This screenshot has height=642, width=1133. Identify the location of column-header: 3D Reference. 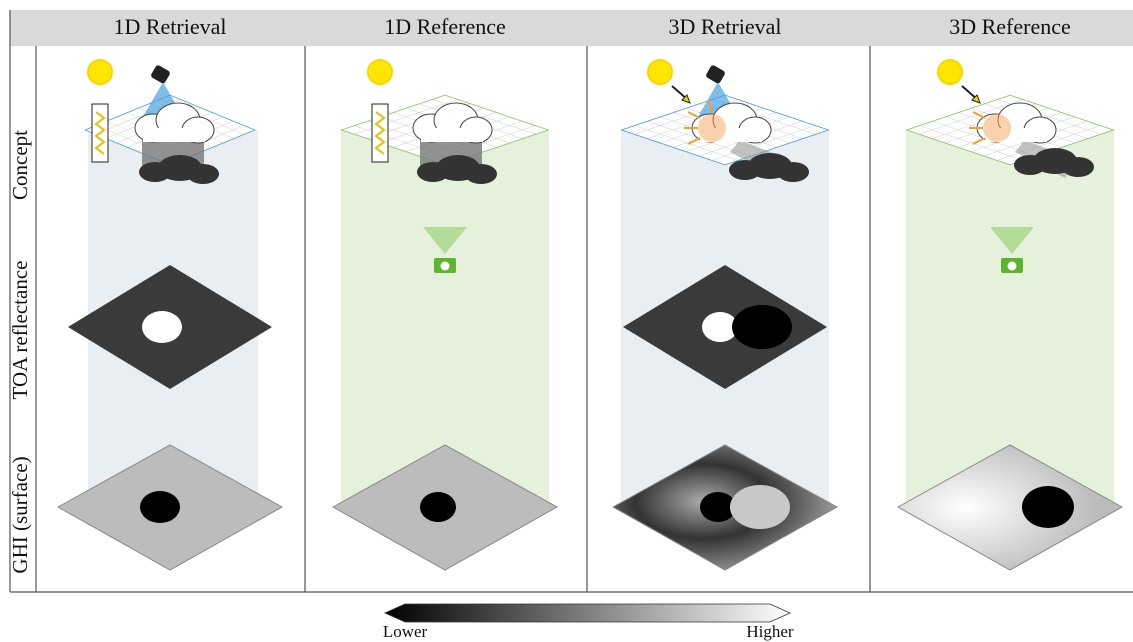
(1010, 26).